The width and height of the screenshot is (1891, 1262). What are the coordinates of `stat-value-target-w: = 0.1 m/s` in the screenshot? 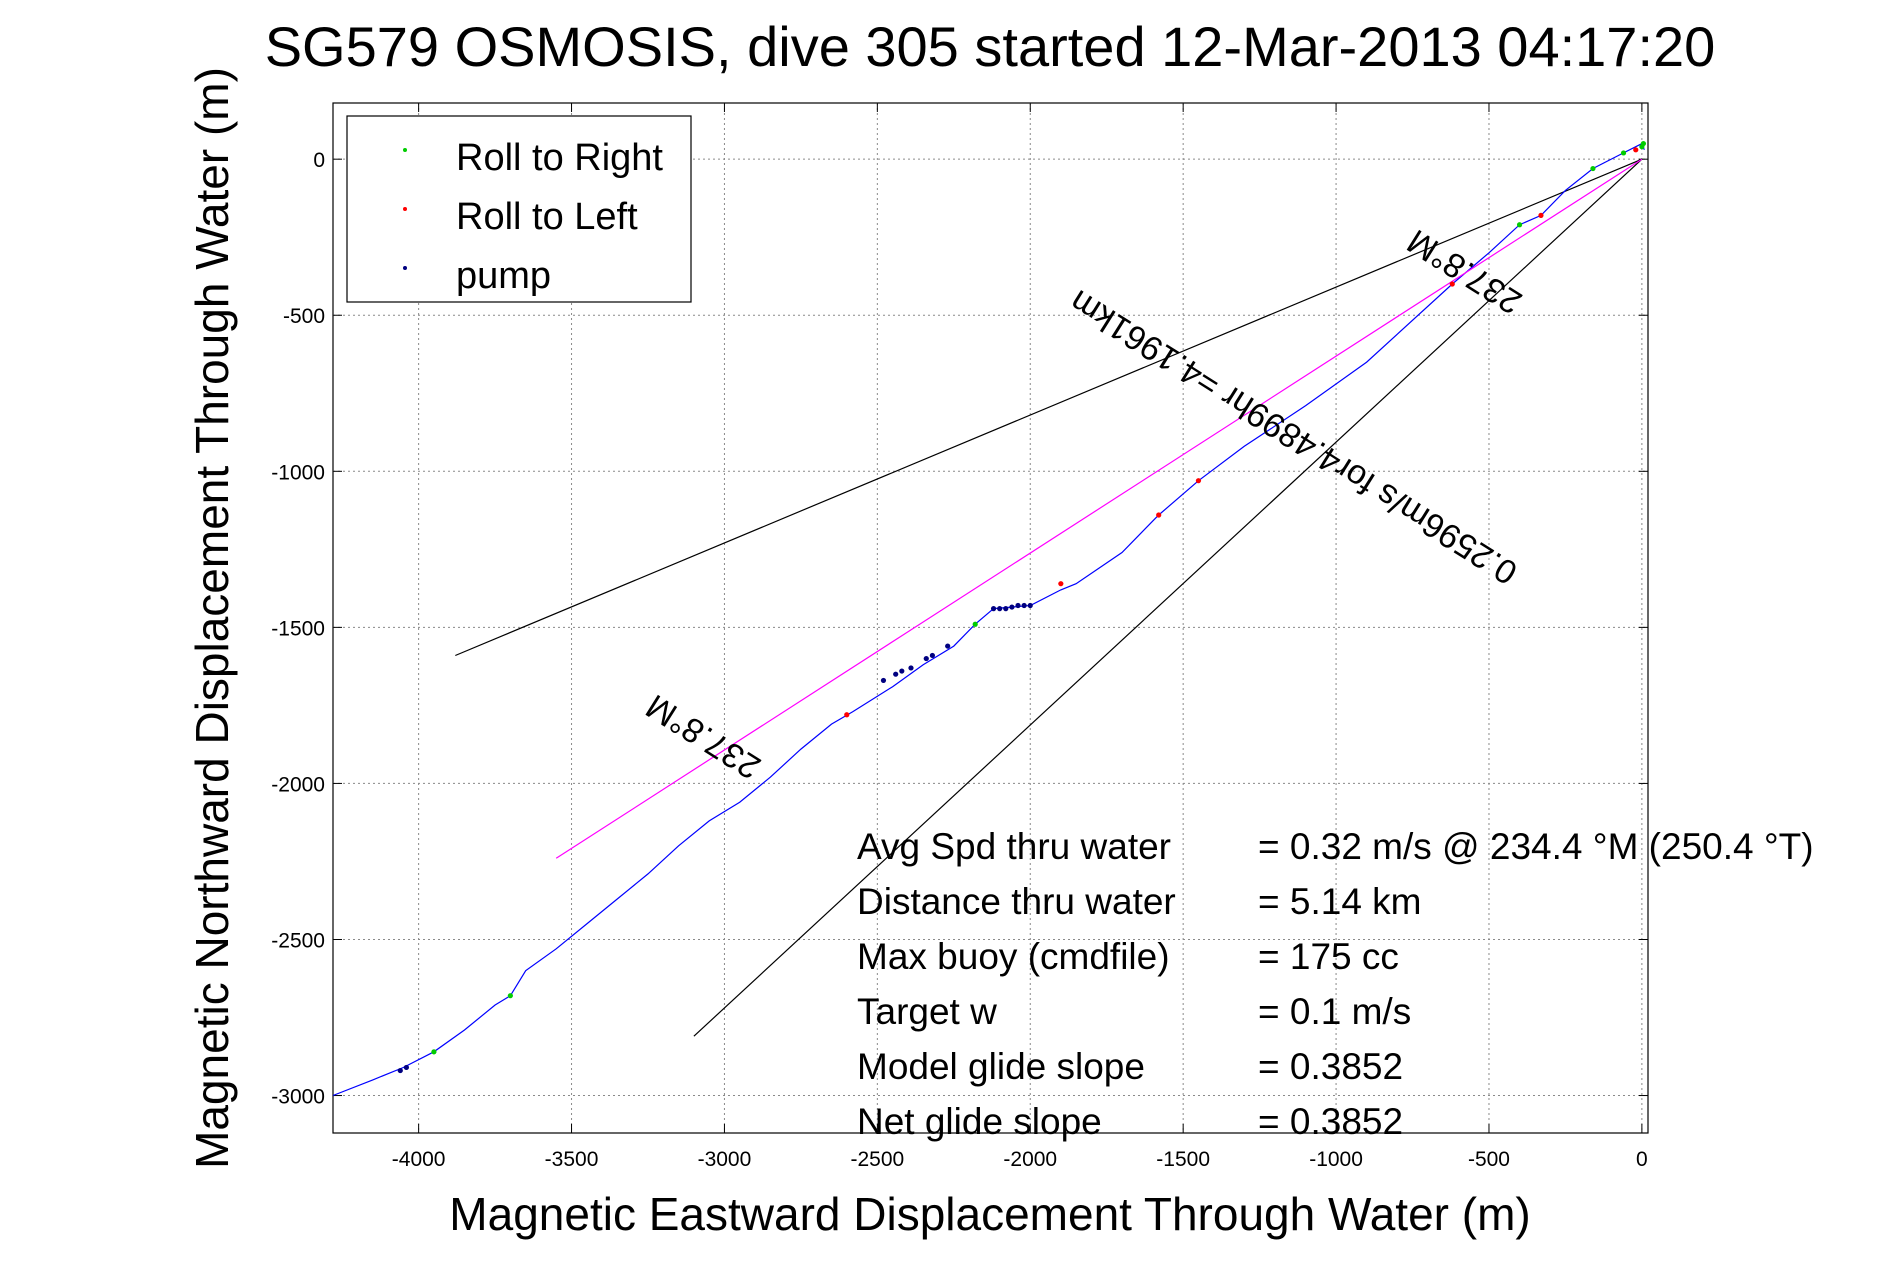 It's located at (1334, 1011).